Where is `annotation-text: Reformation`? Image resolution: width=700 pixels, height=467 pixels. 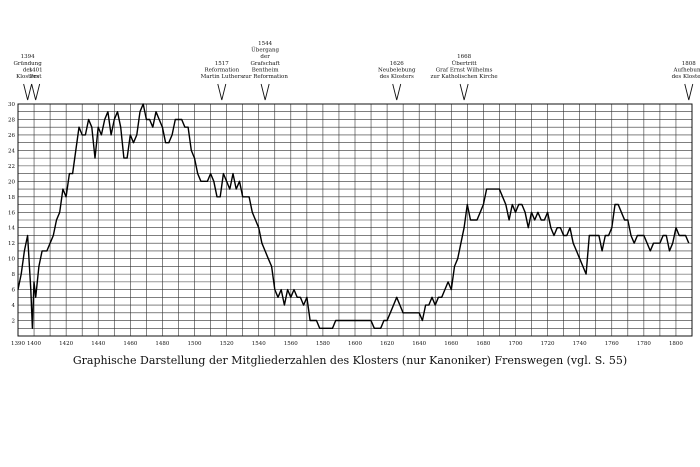
annotation-text: Reformation is located at coordinates (221, 70).